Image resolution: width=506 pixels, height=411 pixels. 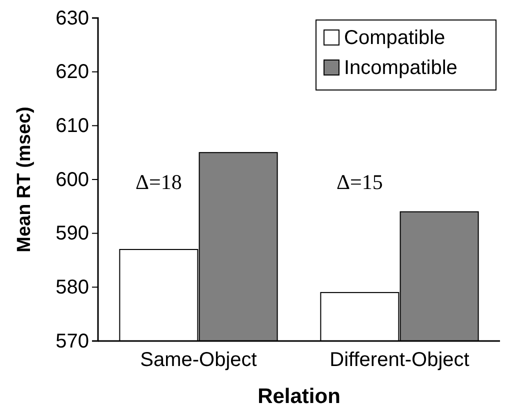 I want to click on y-tick-label: 580, so click(x=72, y=287).